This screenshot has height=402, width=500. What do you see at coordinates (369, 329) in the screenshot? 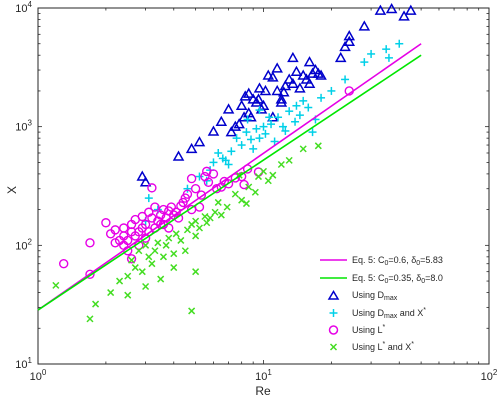
I see `legend-label-using-lstar: Using L*` at bounding box center [369, 329].